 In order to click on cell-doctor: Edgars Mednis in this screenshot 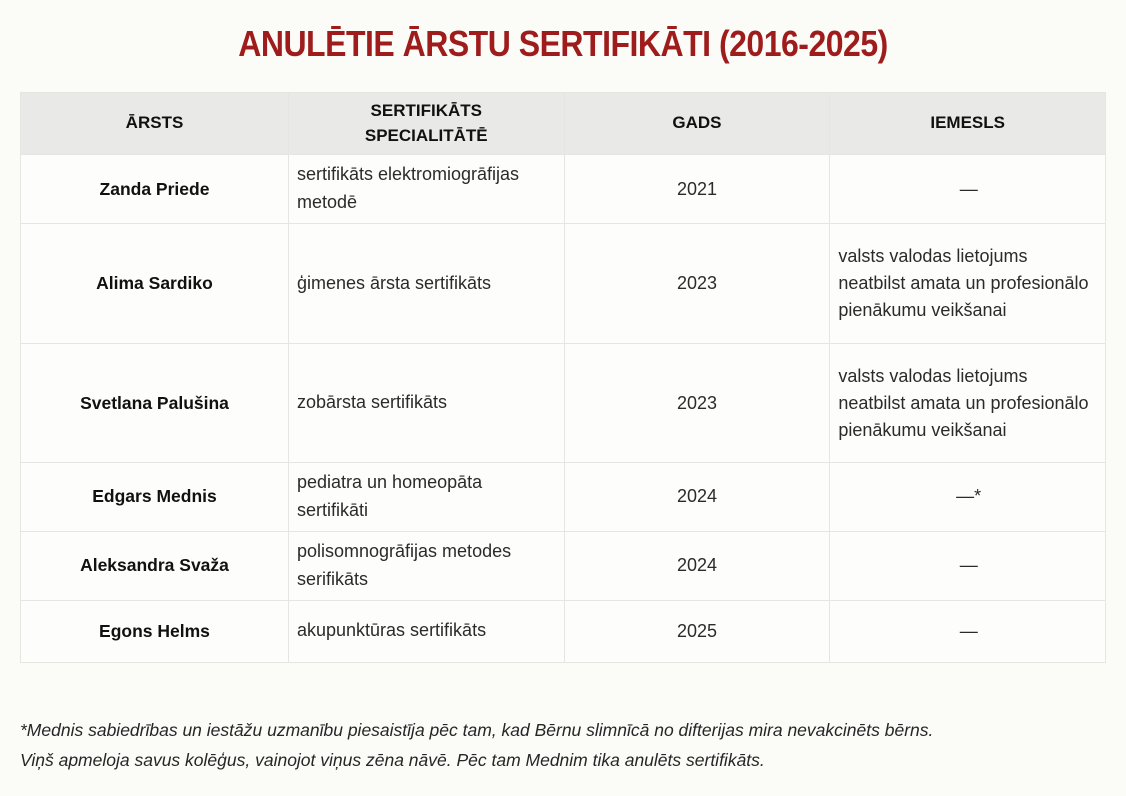, I will do `click(154, 497)`.